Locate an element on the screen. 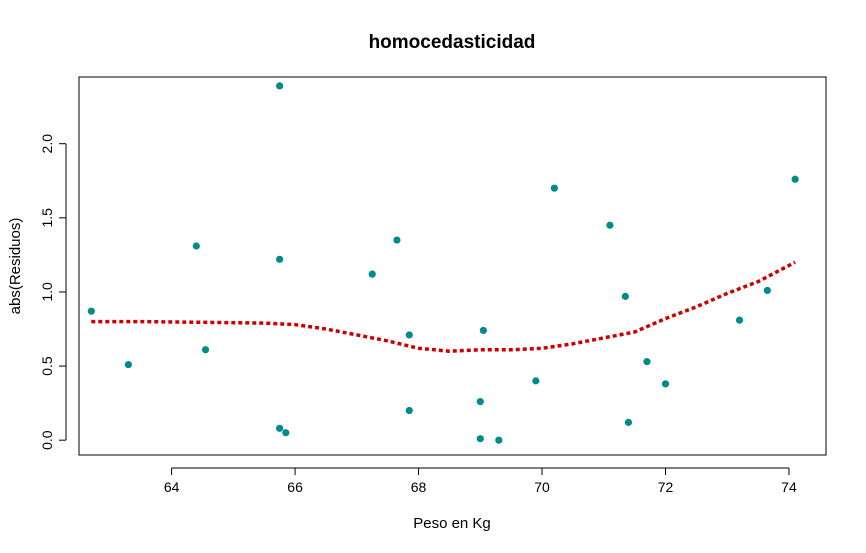 The width and height of the screenshot is (866, 553). x-tick-label: 66 is located at coordinates (295, 487).